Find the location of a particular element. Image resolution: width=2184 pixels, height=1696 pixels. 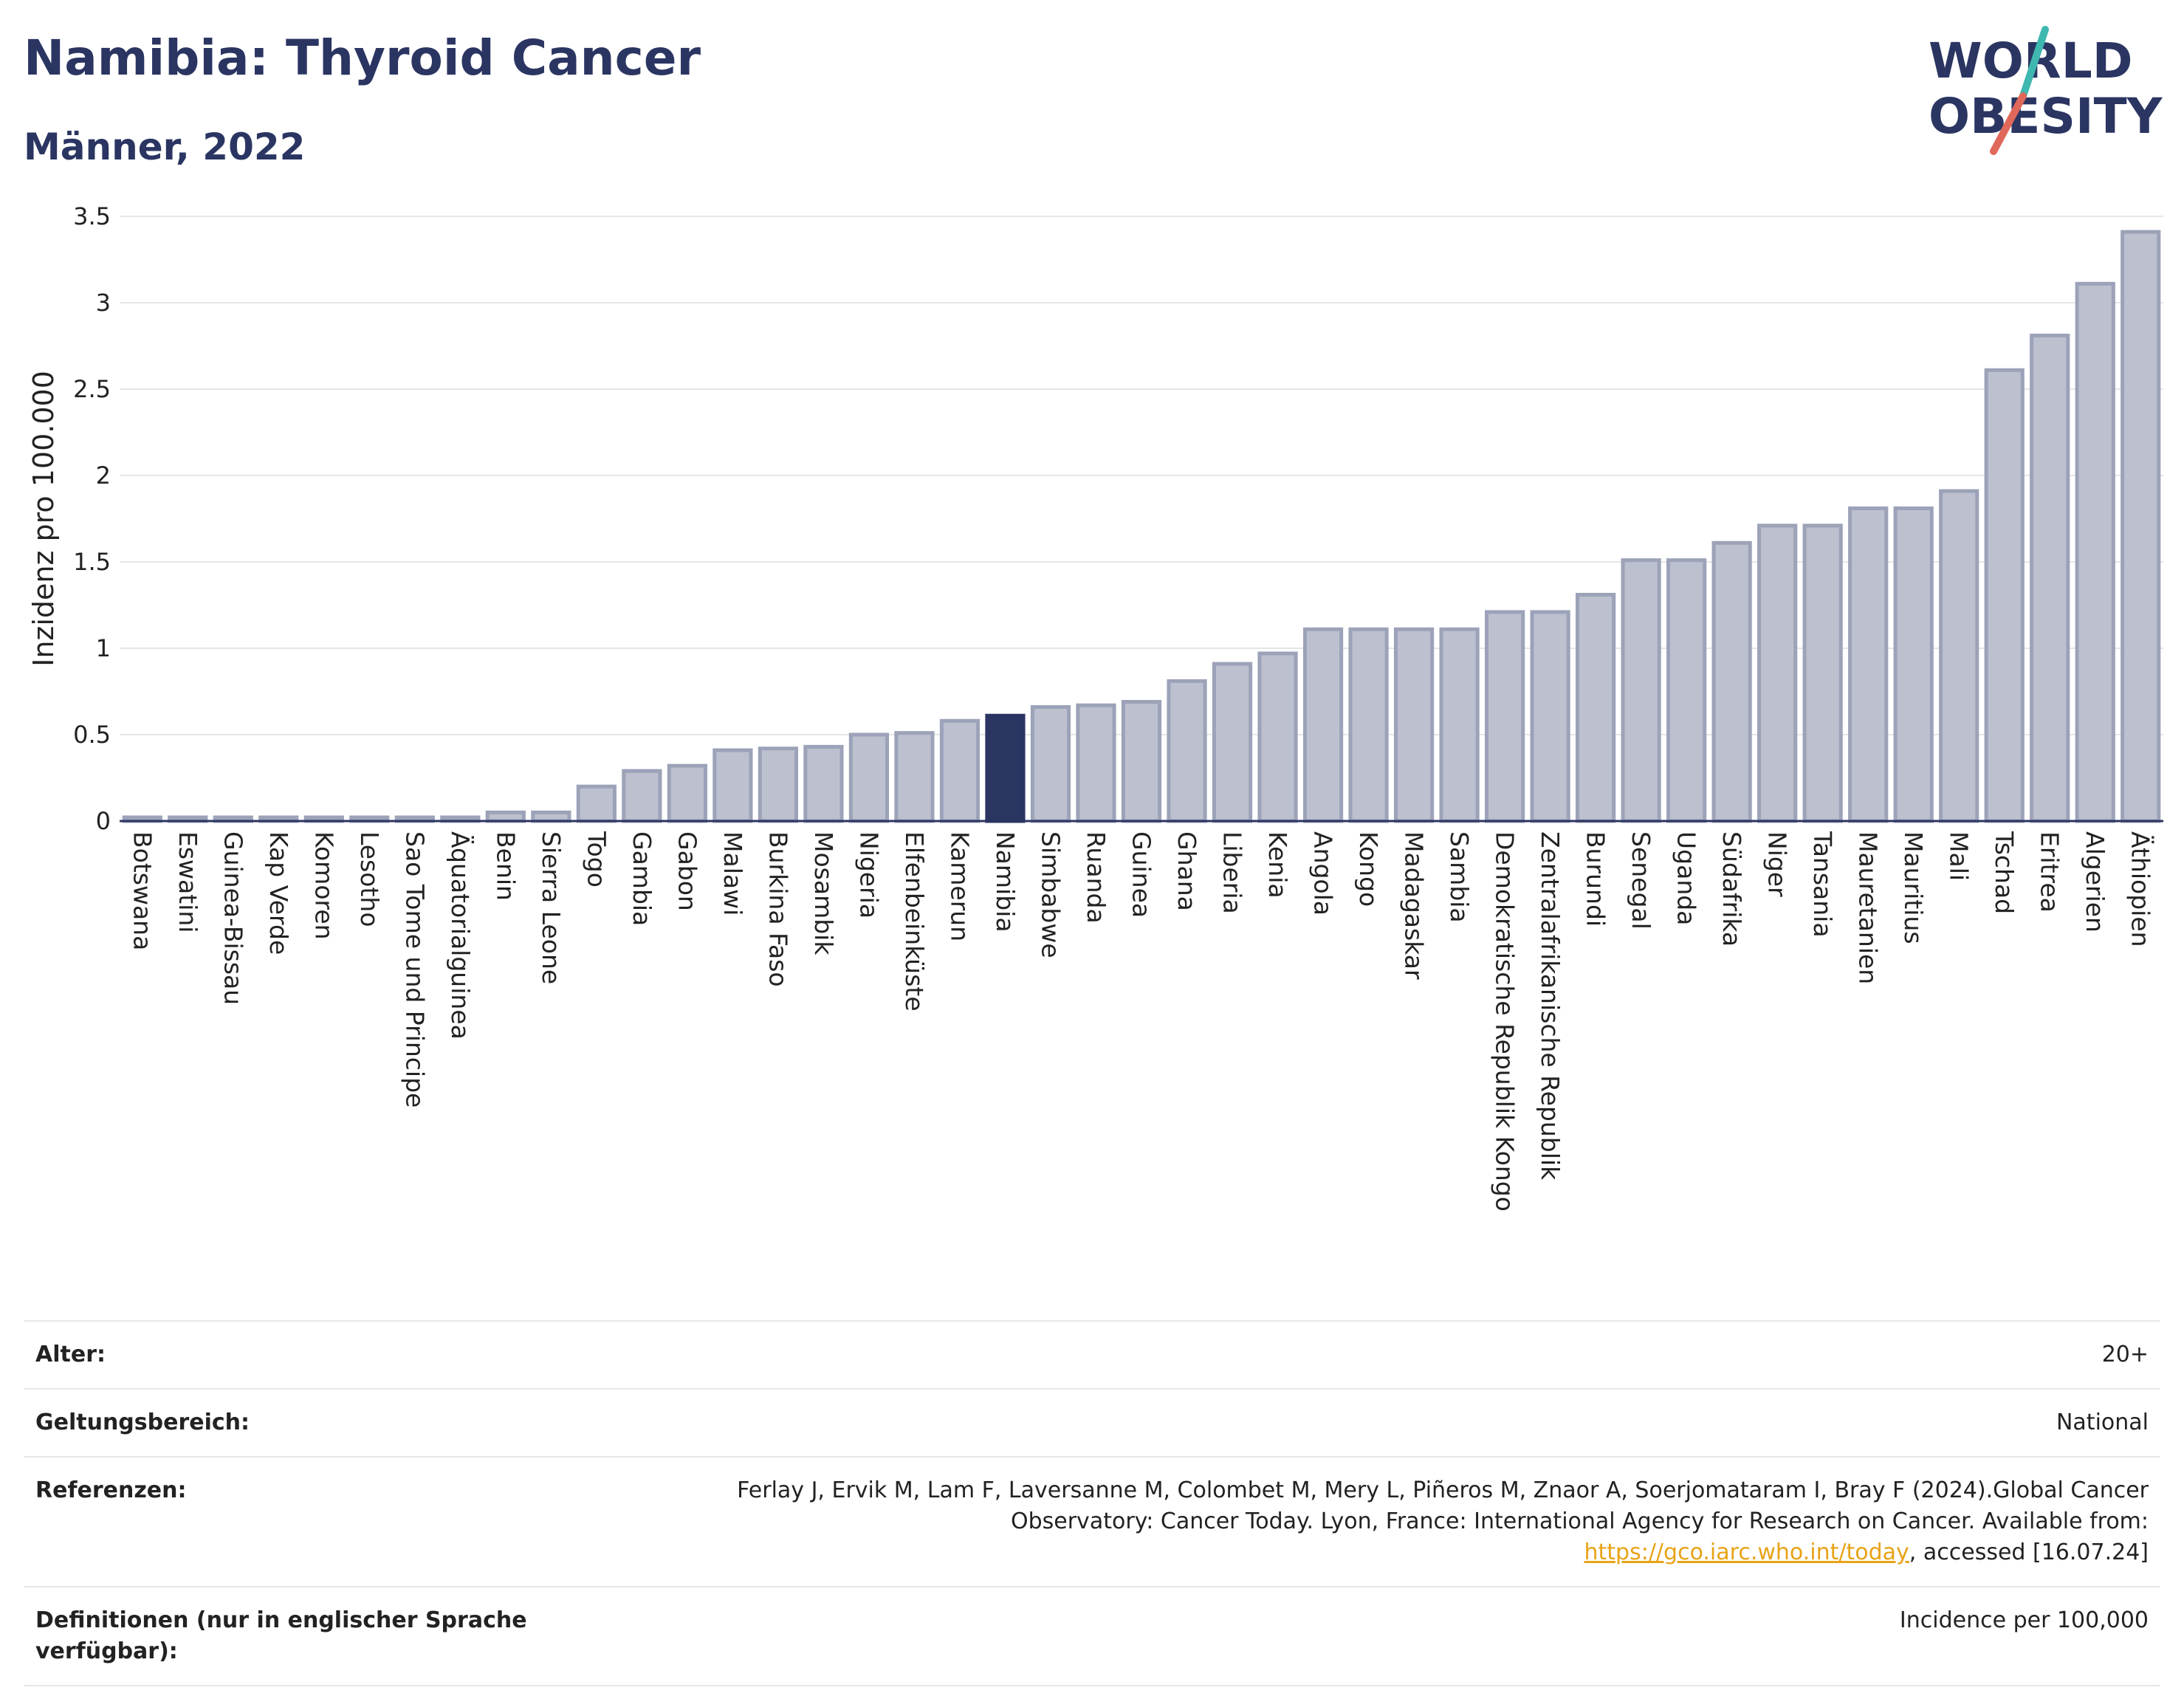

y-tick-label: 1 is located at coordinates (103, 648).